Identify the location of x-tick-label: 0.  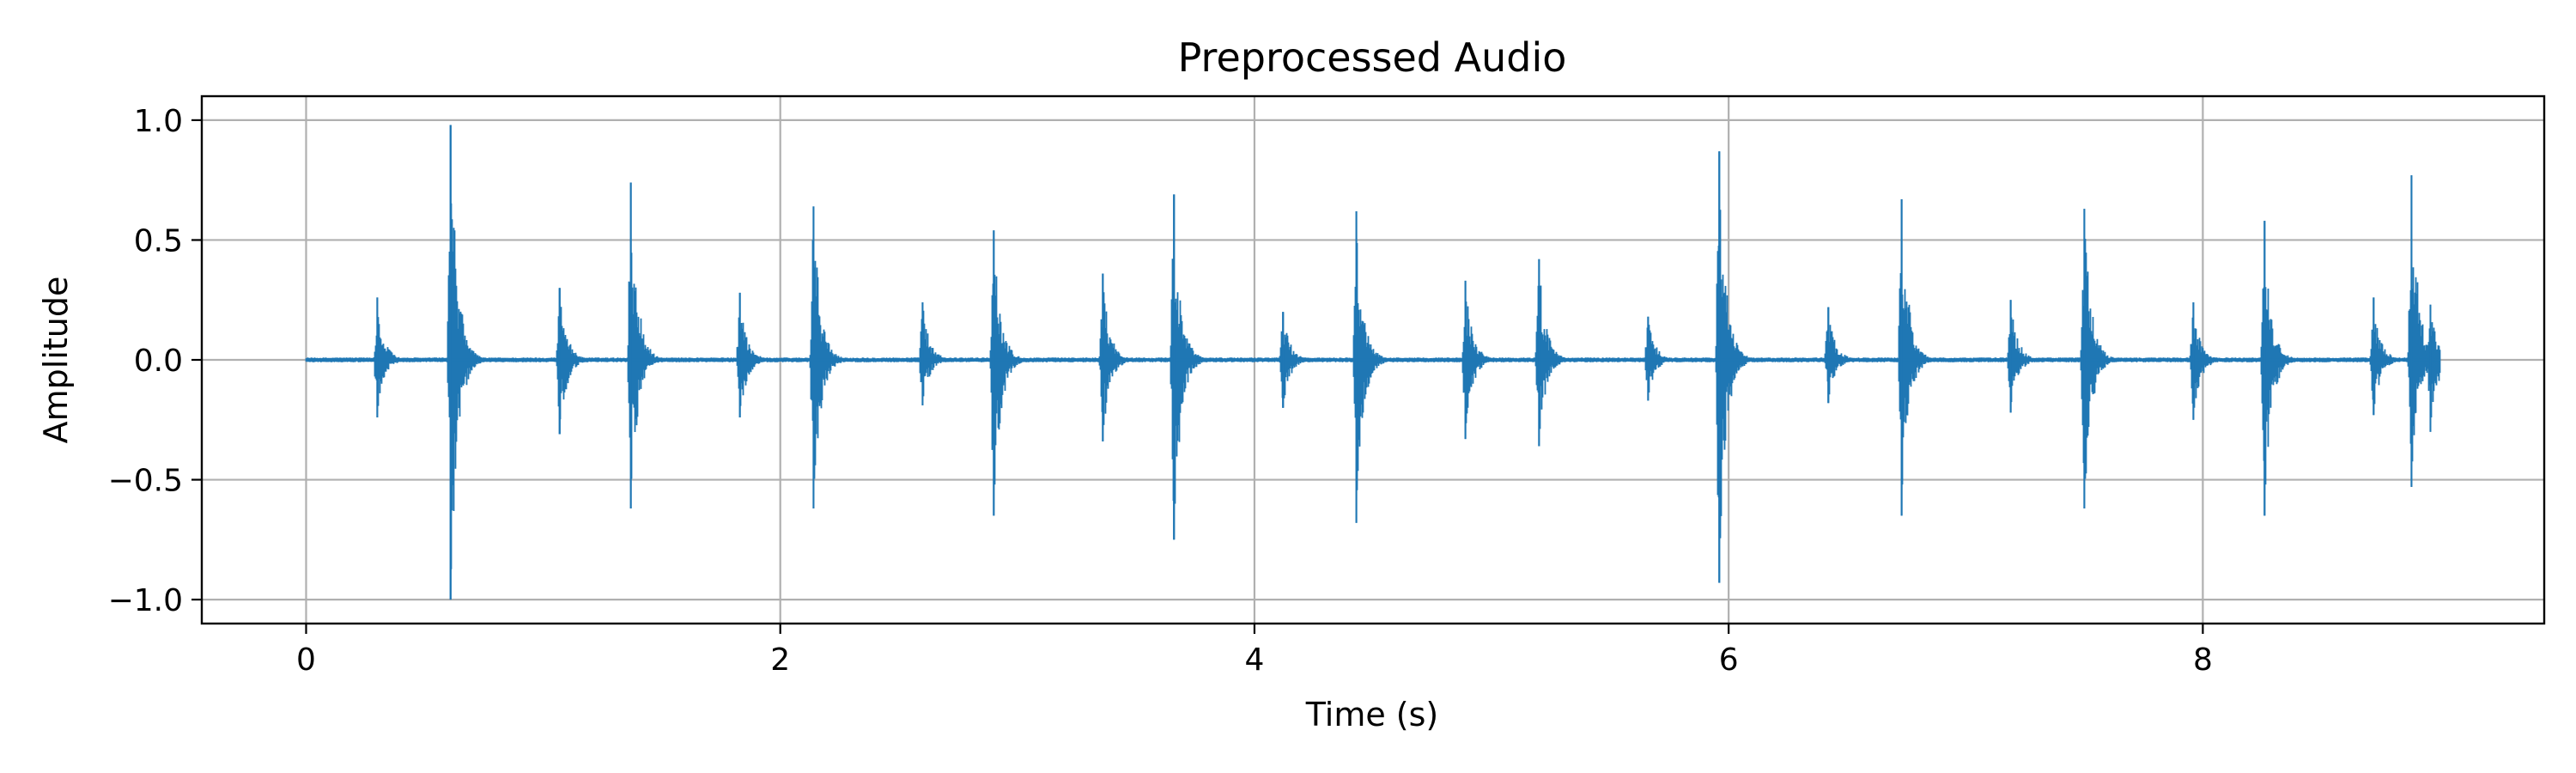
(306, 660).